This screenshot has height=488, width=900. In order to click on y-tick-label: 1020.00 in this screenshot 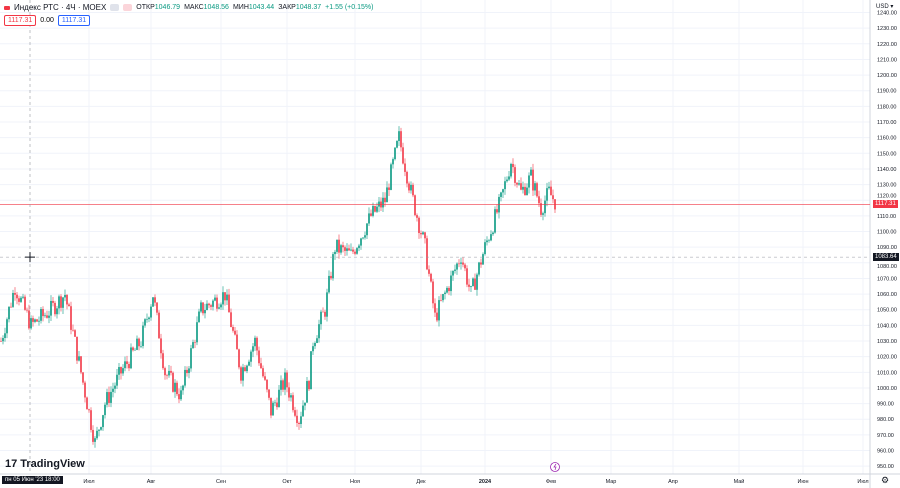, I will do `click(887, 358)`.